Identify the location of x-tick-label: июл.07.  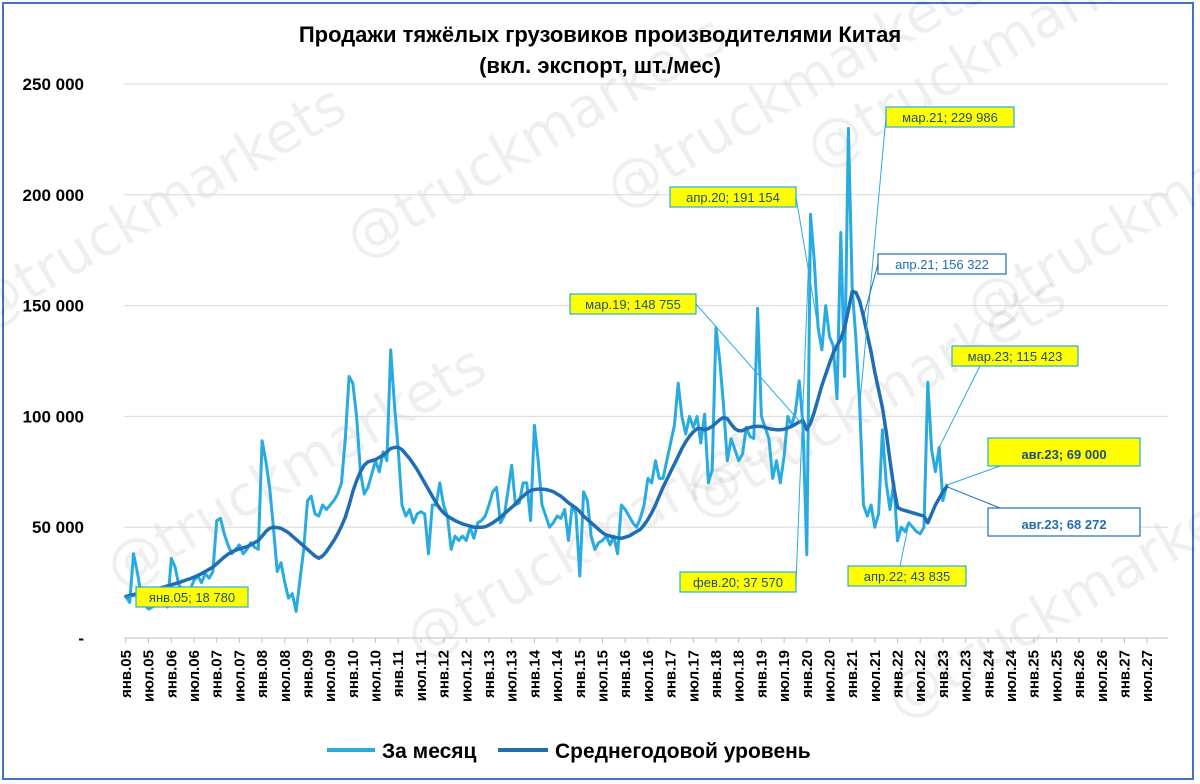
(239, 676).